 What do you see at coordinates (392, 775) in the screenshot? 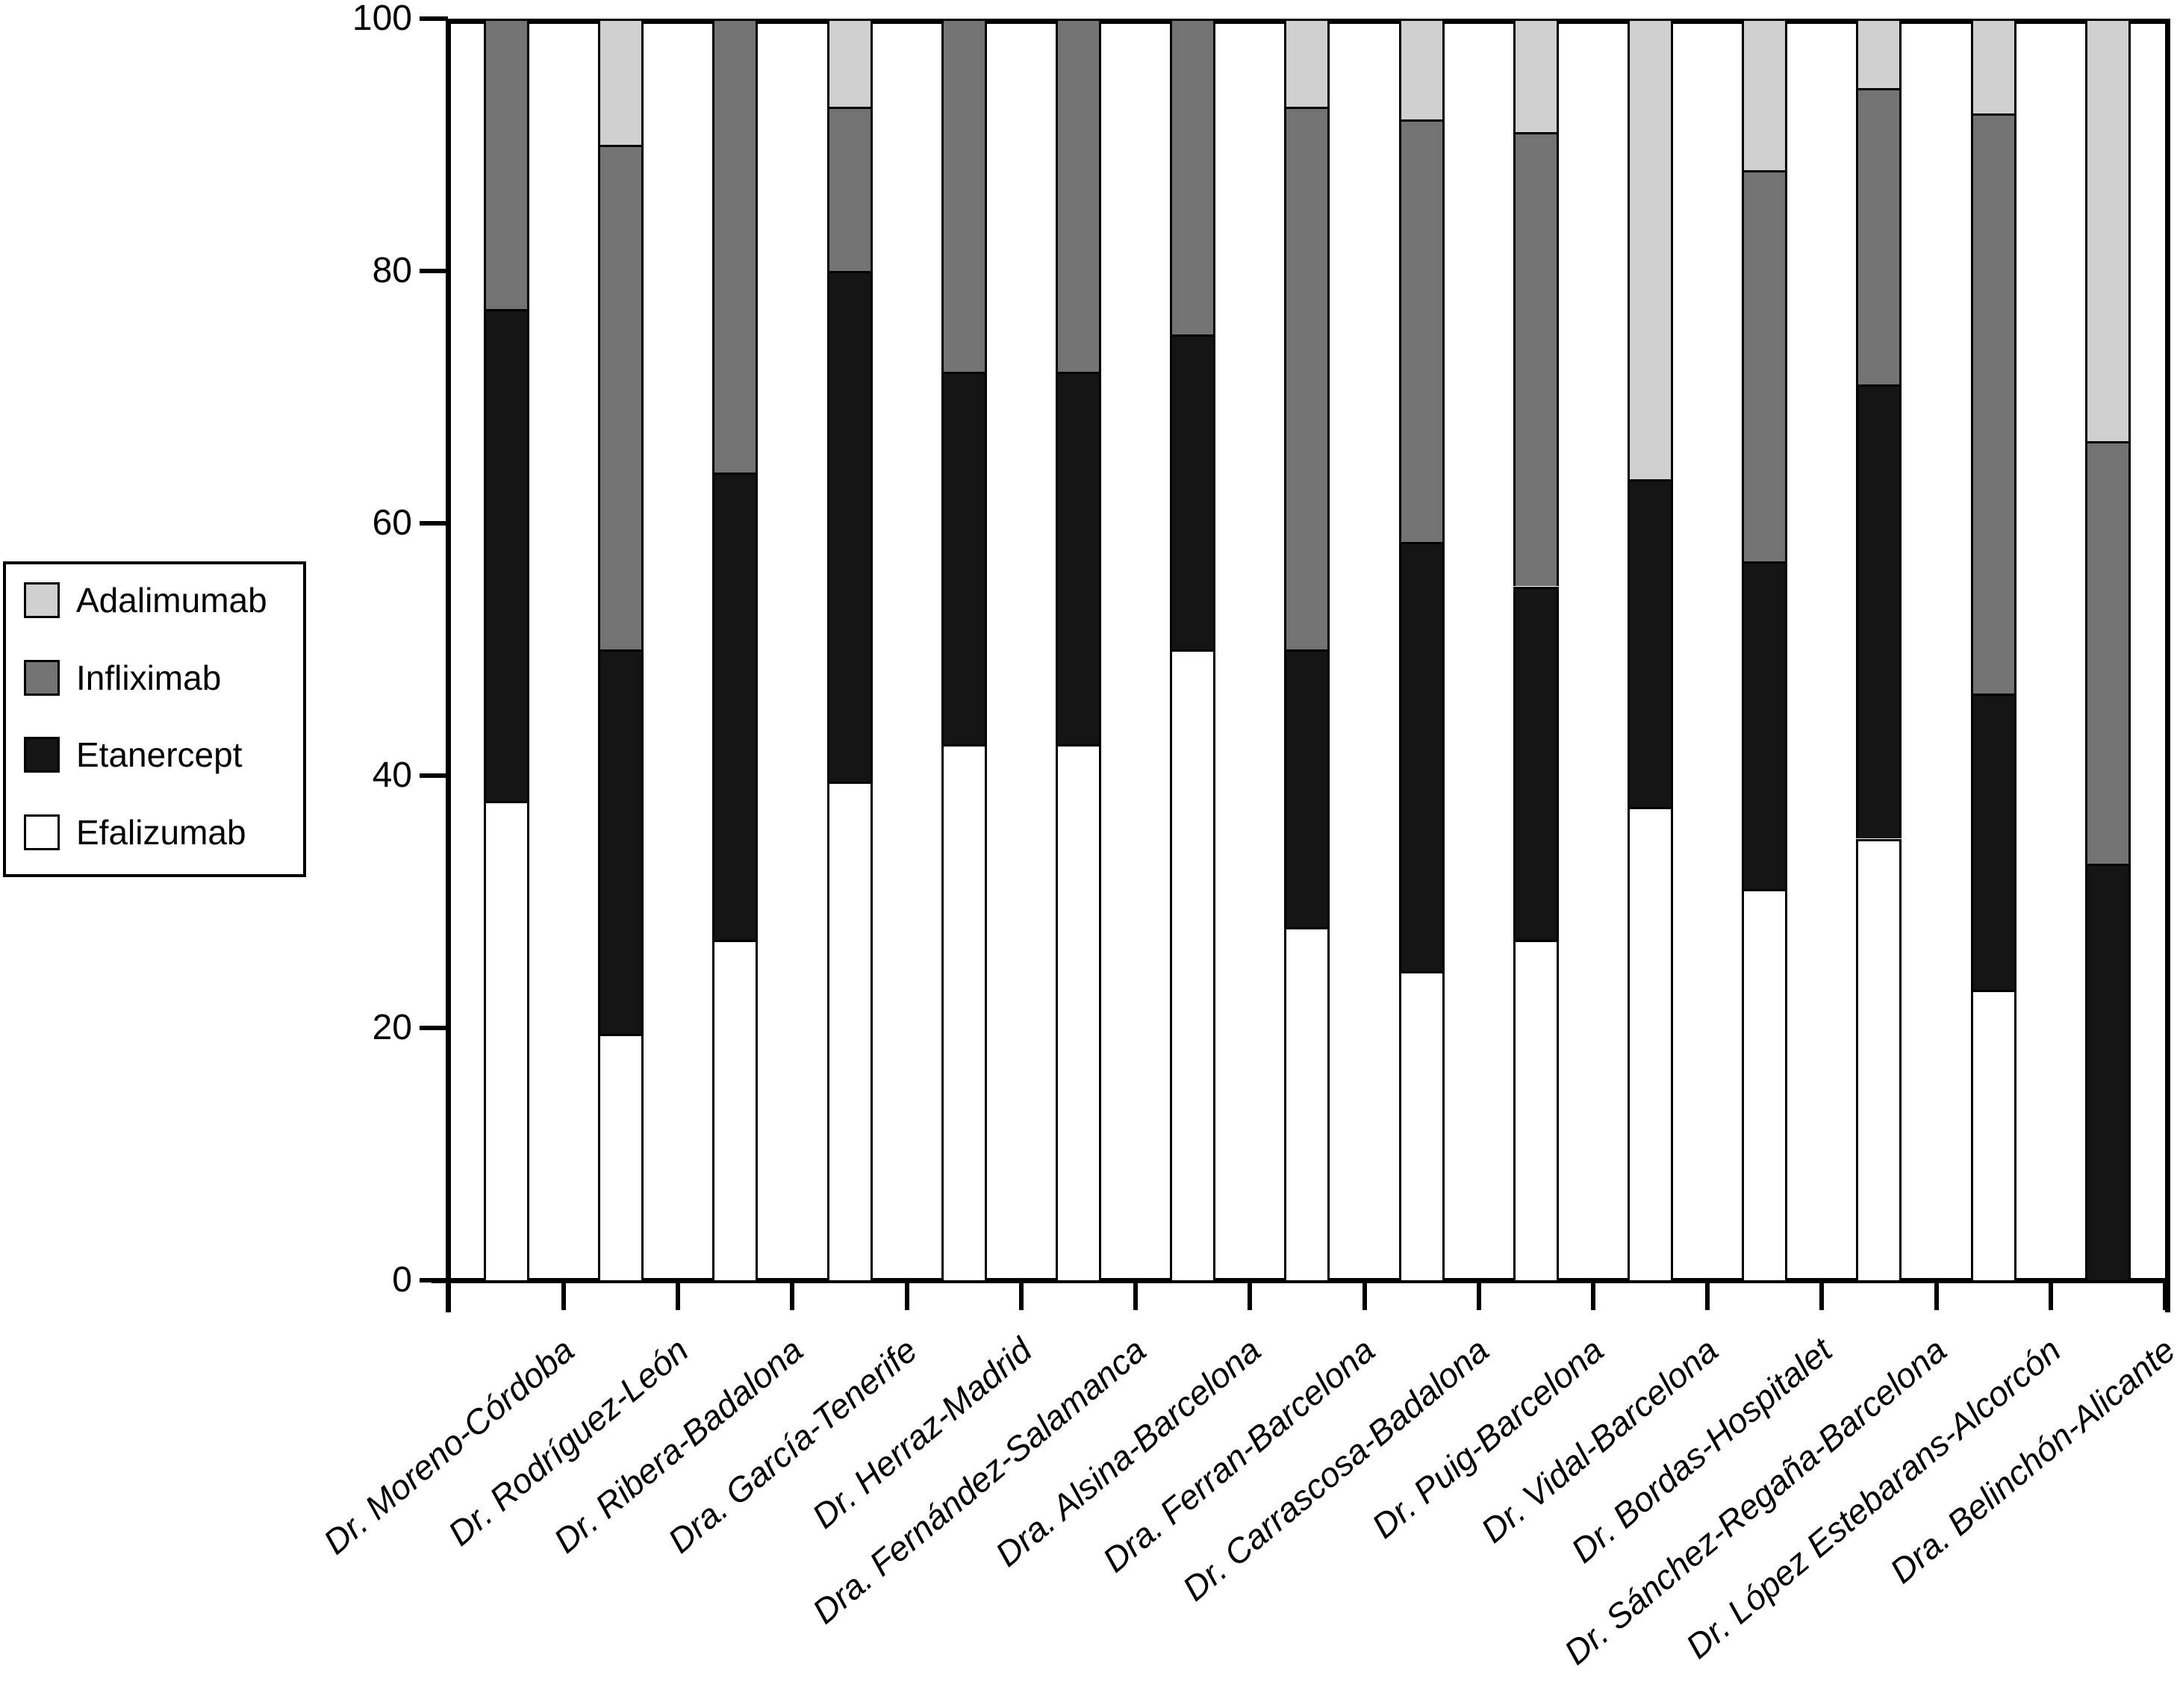
I see `y-tick-label: 40` at bounding box center [392, 775].